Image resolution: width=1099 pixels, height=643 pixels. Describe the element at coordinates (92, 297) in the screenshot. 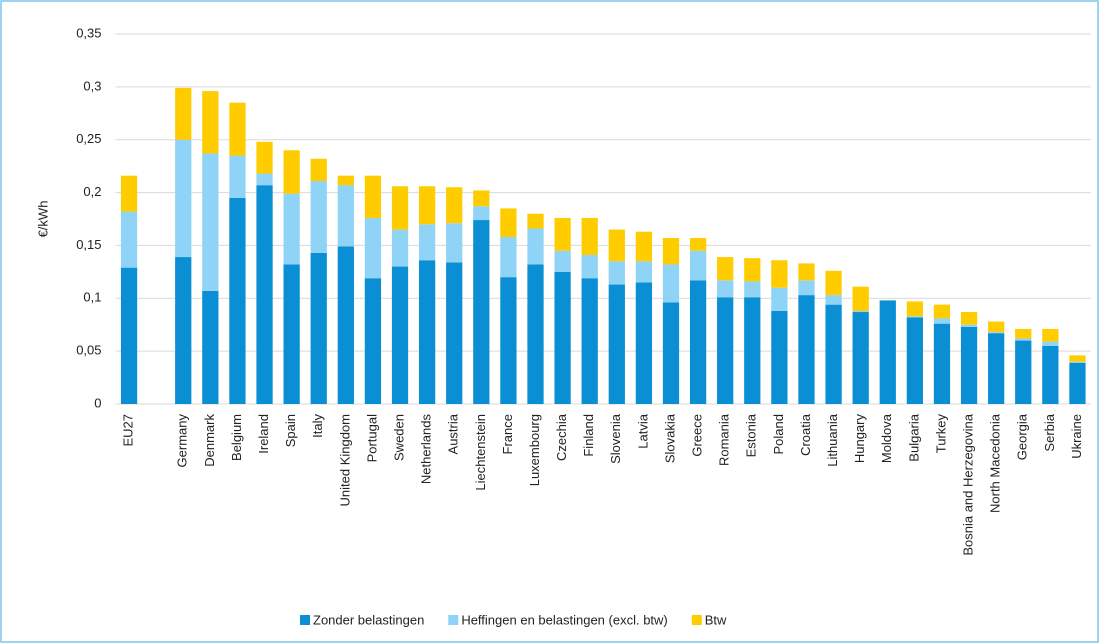

I see `y-tick-label: 0,1` at that location.